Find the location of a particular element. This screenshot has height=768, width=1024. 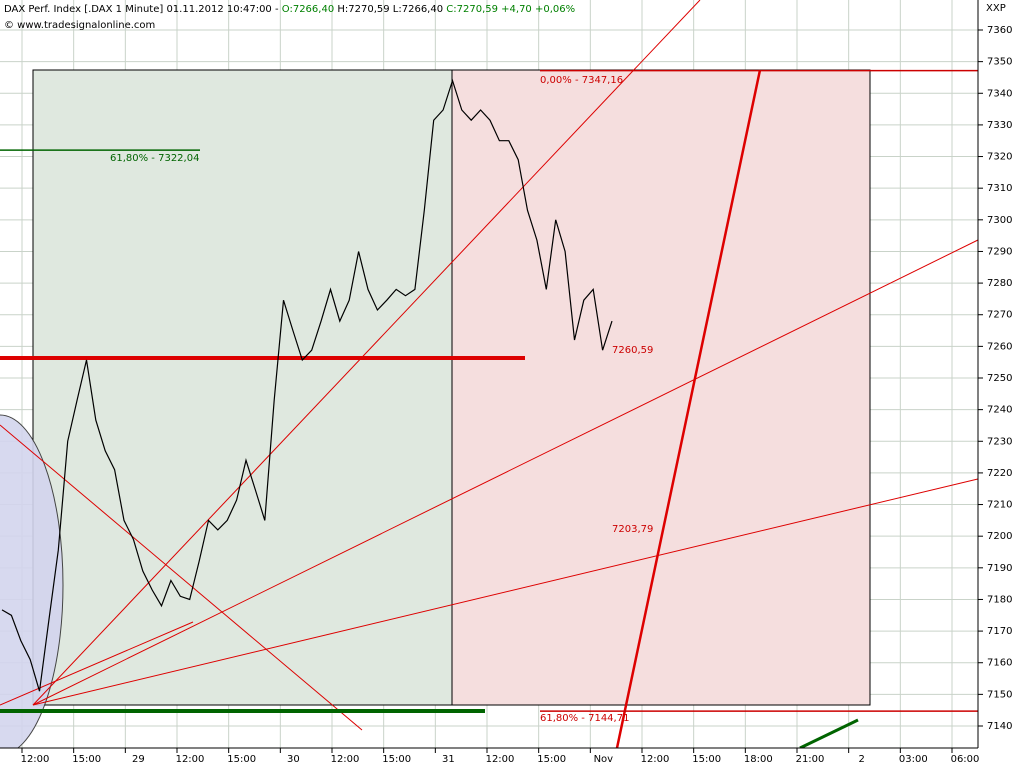

y-tick-label: 7360 is located at coordinates (999, 30).